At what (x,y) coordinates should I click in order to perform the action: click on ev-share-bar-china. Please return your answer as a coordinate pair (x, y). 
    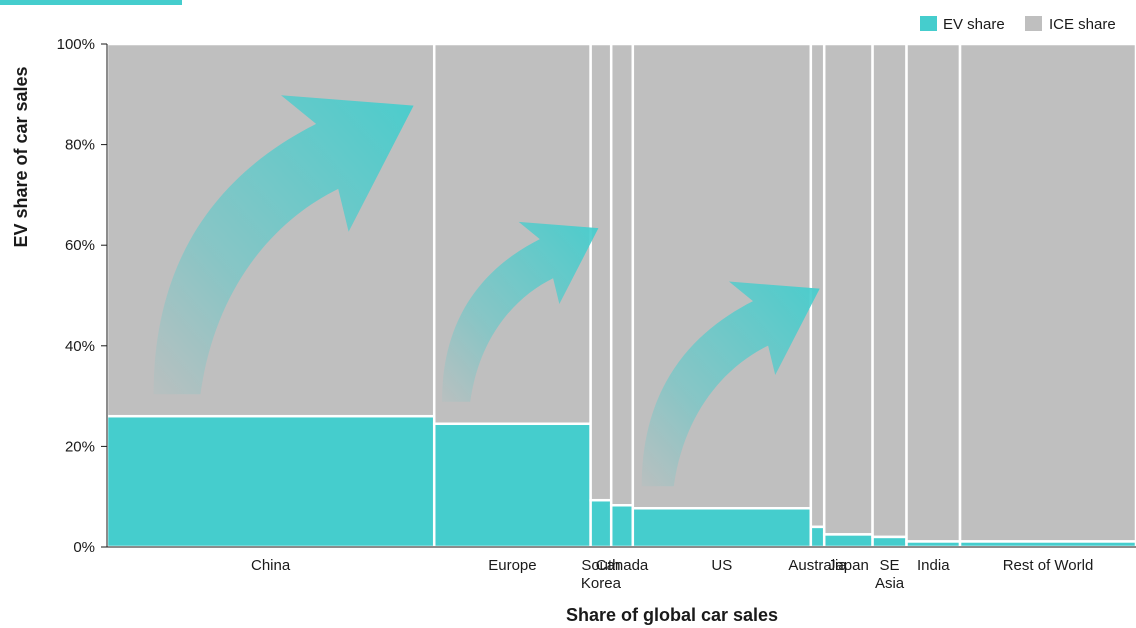
    Looking at the image, I should click on (270, 481).